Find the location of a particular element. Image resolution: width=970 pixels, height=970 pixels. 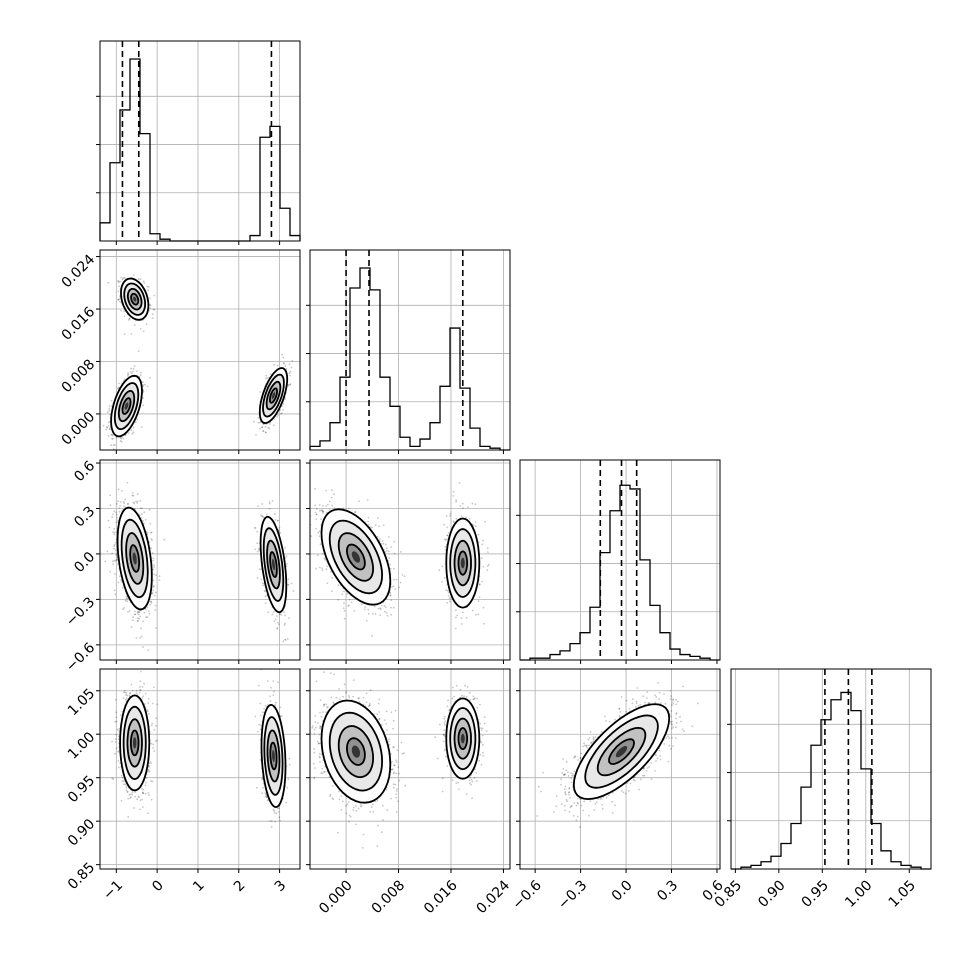

hist-frame is located at coordinates (410, 350).